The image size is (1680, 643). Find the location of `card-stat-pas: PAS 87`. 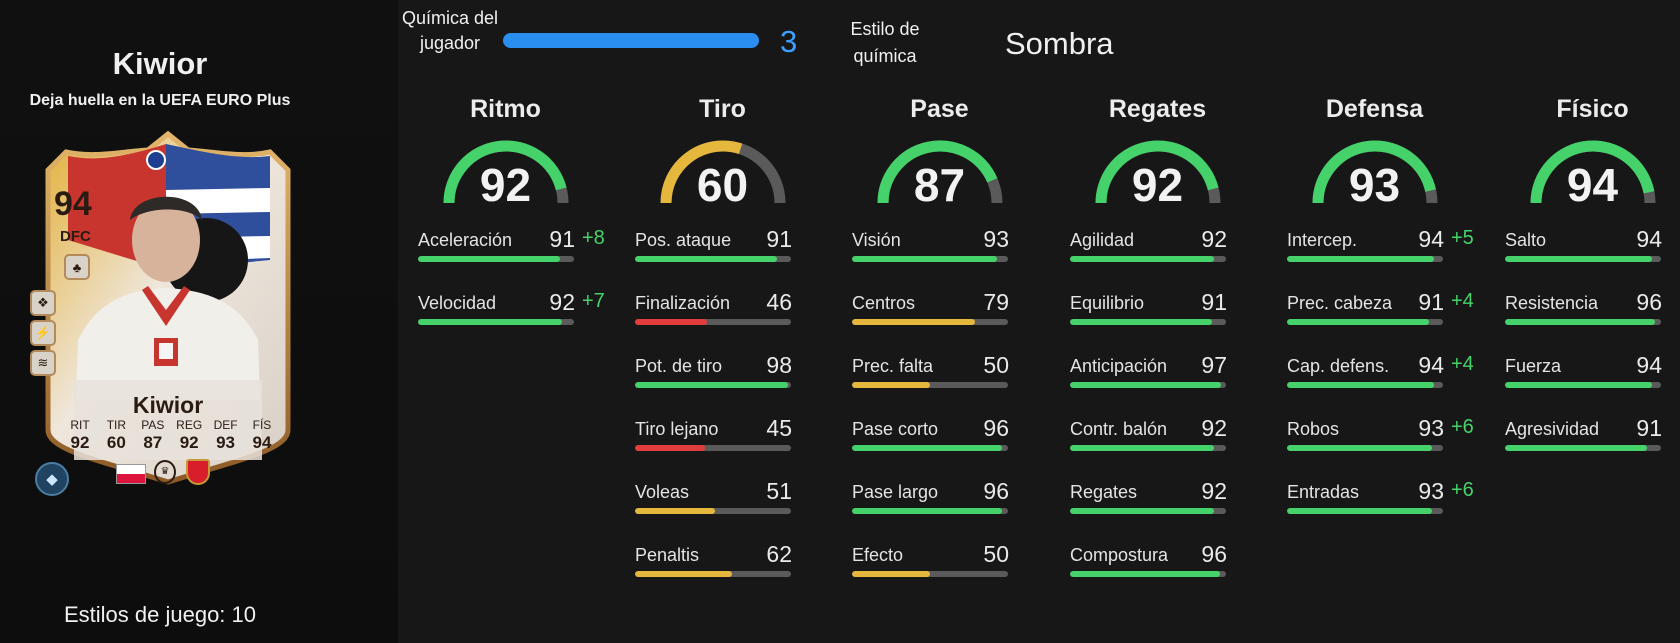

card-stat-pas: PAS 87 is located at coordinates (153, 435).